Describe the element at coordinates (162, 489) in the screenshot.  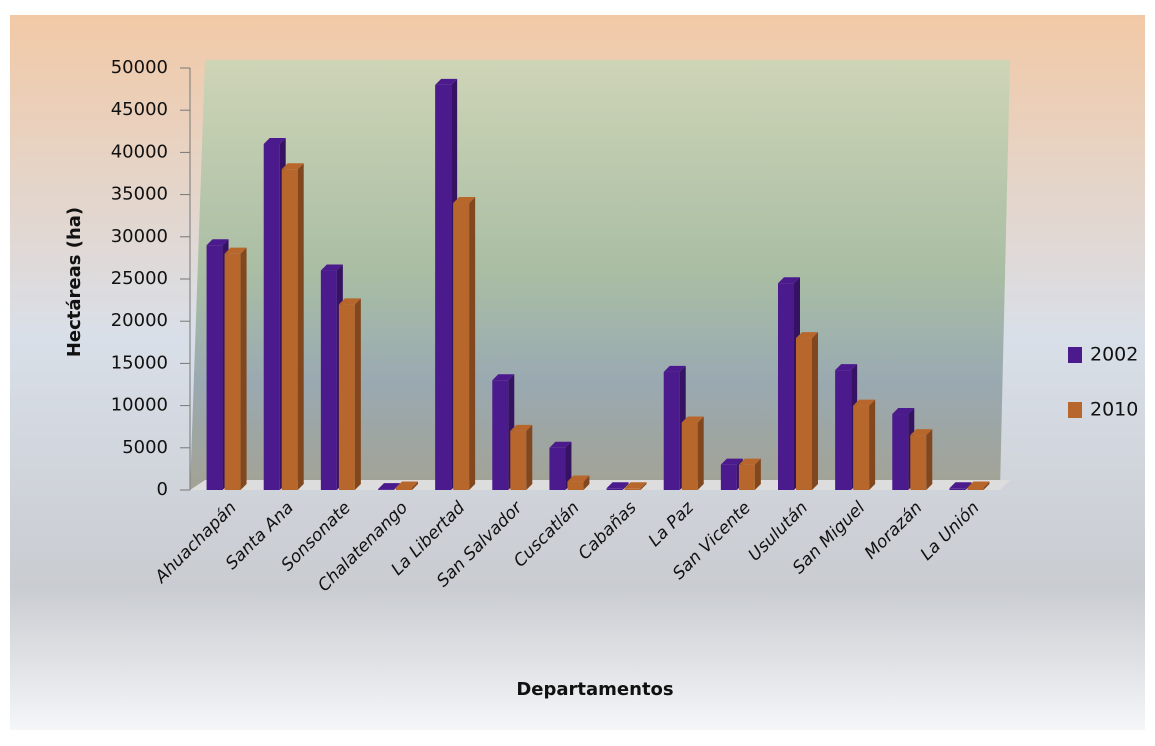
I see `y-tick-label: 0` at that location.